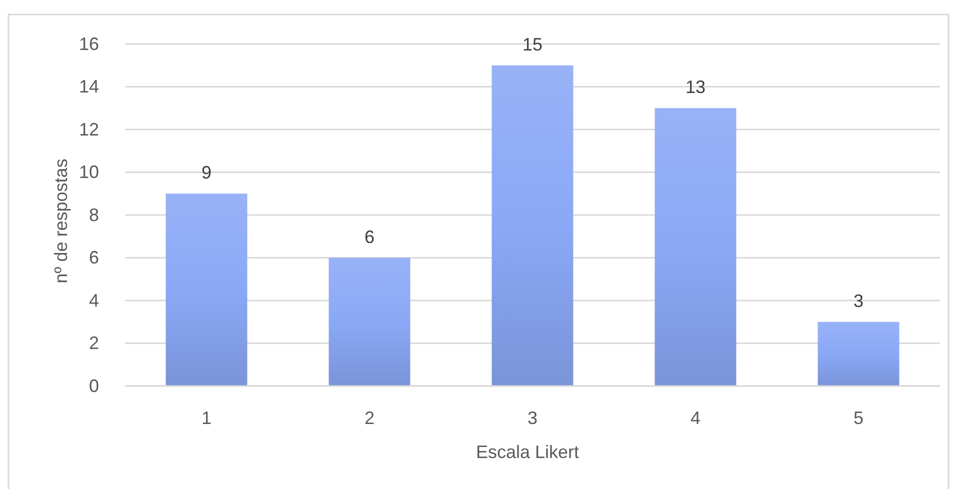  I want to click on x-axis-title: Escala Likert, so click(528, 452).